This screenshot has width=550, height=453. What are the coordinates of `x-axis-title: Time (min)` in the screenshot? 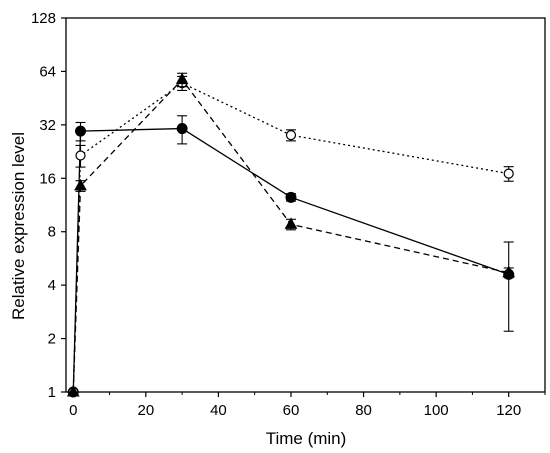 It's located at (306, 438).